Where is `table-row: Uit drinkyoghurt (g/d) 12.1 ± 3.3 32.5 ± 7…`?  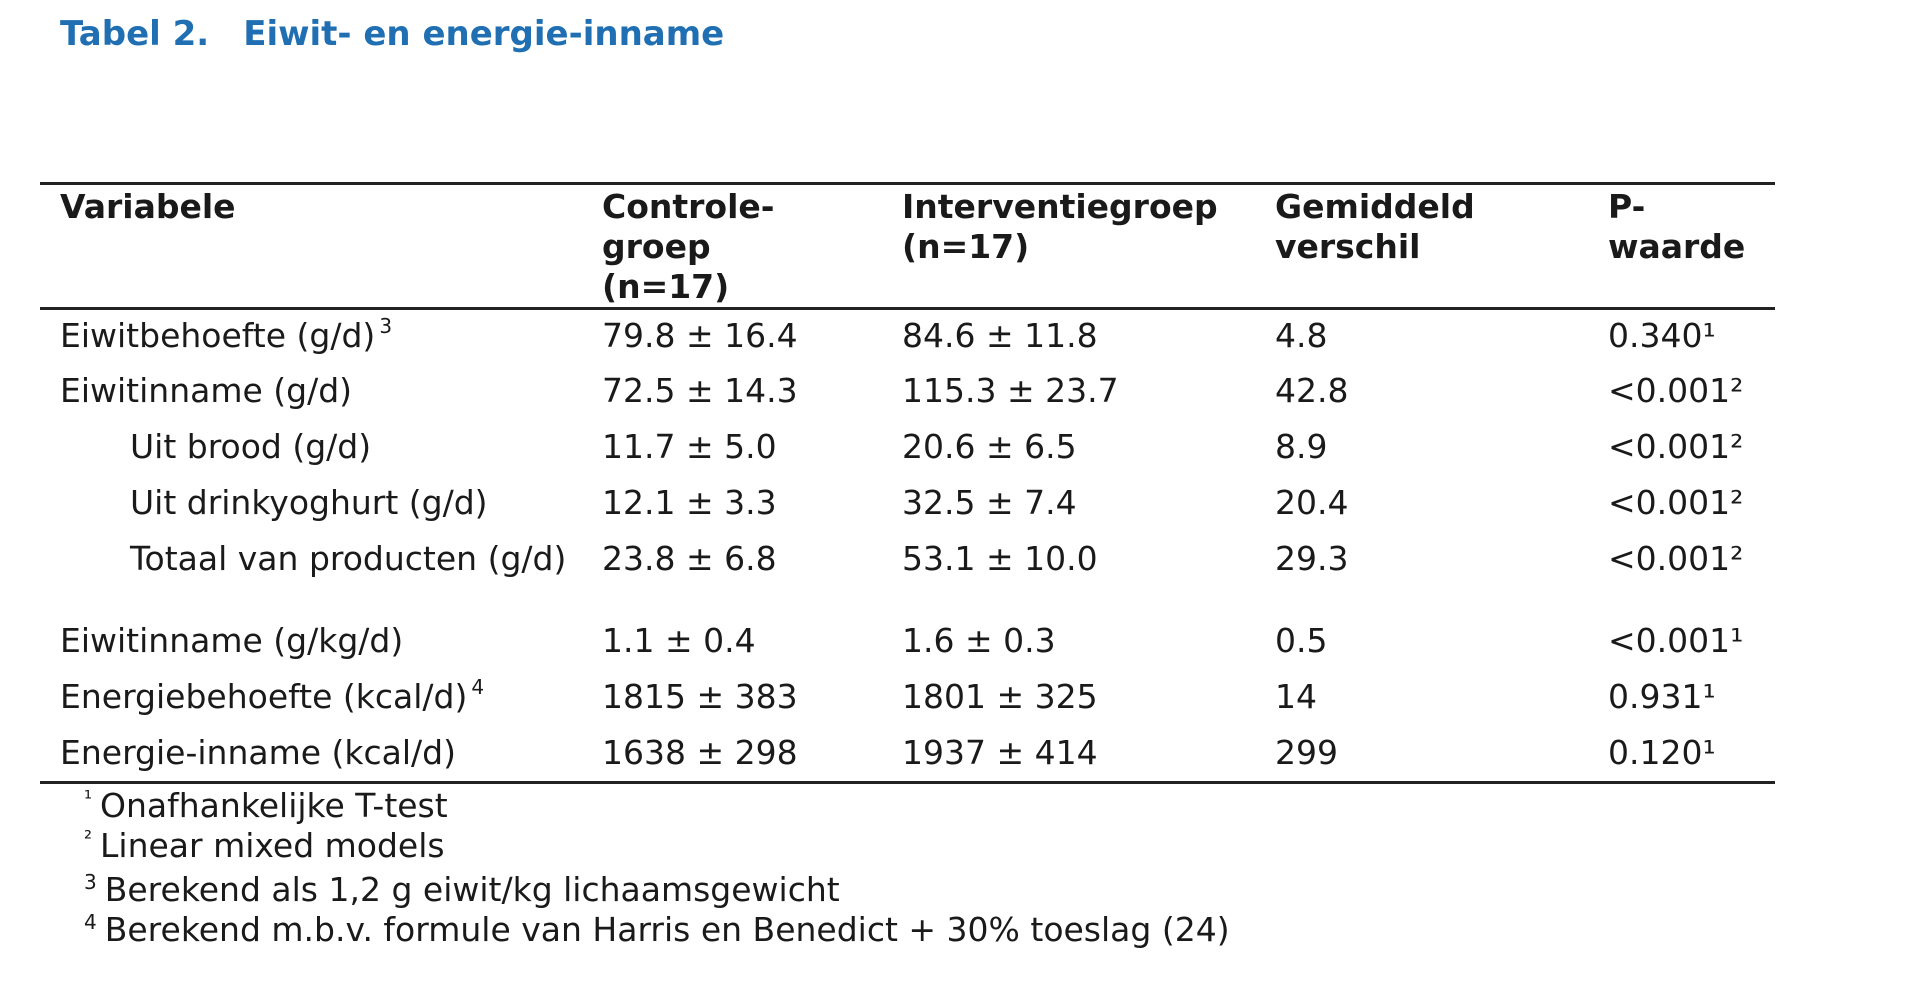 table-row: Uit drinkyoghurt (g/d) 12.1 ± 3.3 32.5 ± 7… is located at coordinates (907, 505).